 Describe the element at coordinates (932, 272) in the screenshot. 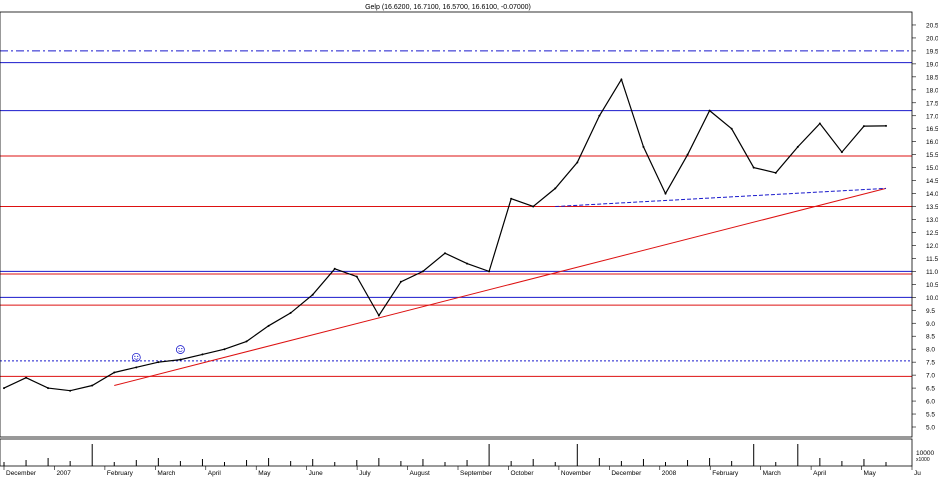

I see `y-tick-label: 11.0` at that location.